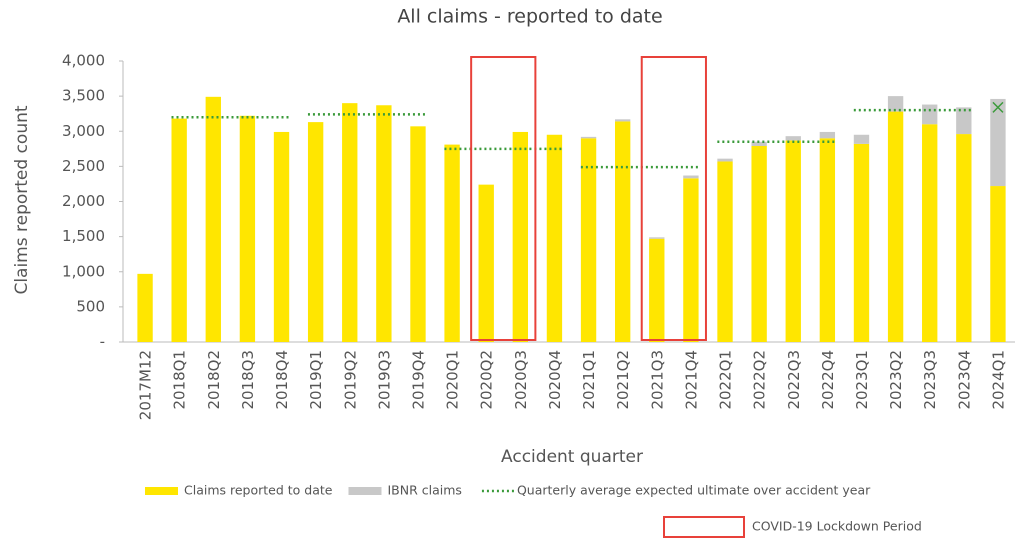 This screenshot has width=1030, height=539. I want to click on x-tick-label: 2020Q2, so click(487, 380).